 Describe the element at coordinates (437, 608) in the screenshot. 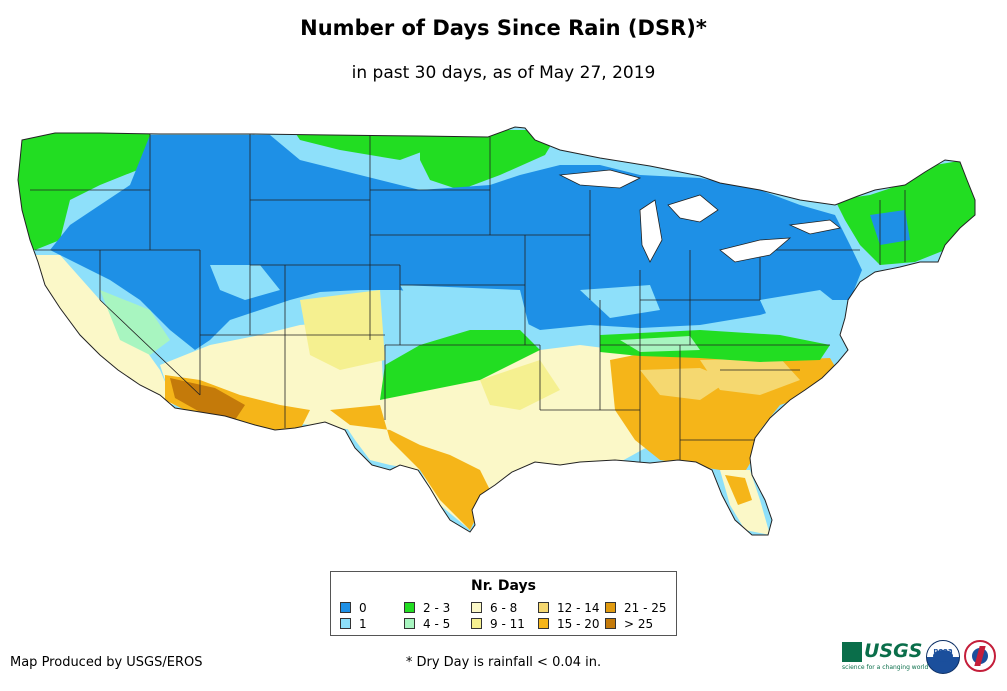

I see `legend-label: 2 - 3` at that location.